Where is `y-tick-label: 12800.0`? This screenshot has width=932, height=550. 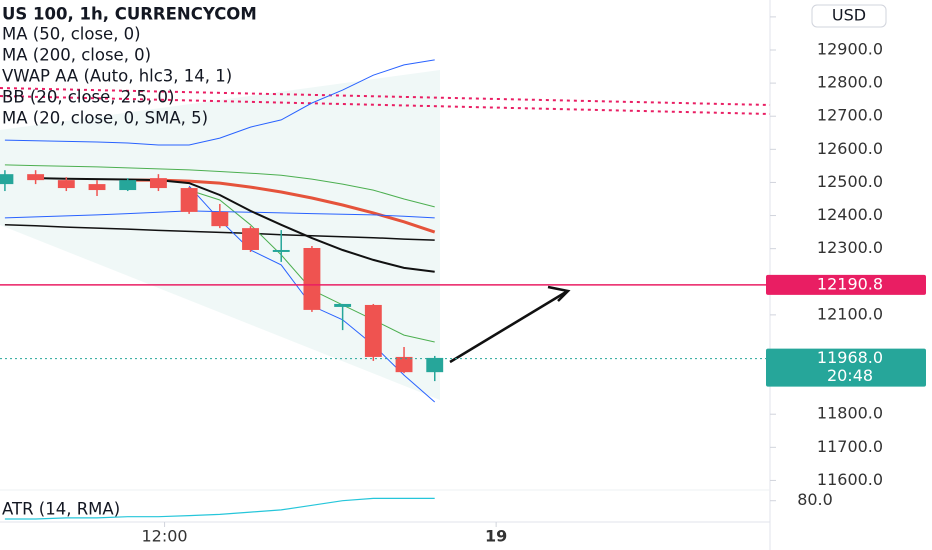
y-tick-label: 12800.0 is located at coordinates (850, 82).